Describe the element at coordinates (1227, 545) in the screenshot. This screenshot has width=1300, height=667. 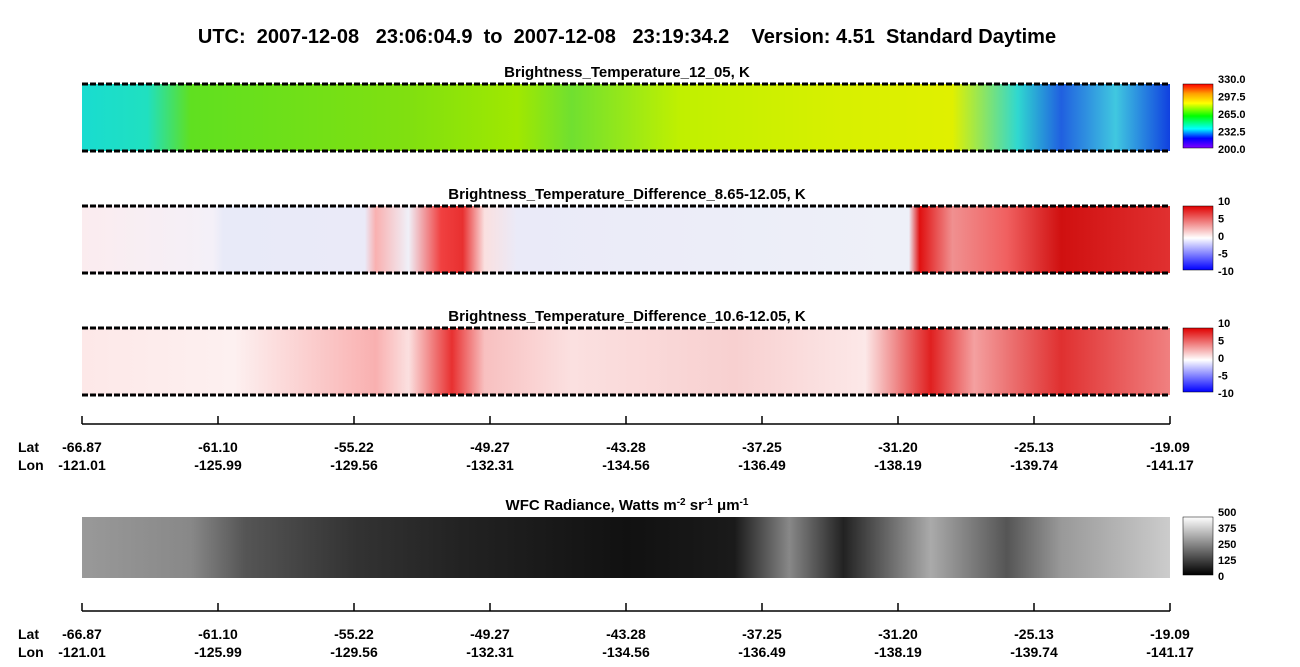
I see `colorbar-label: 250` at that location.